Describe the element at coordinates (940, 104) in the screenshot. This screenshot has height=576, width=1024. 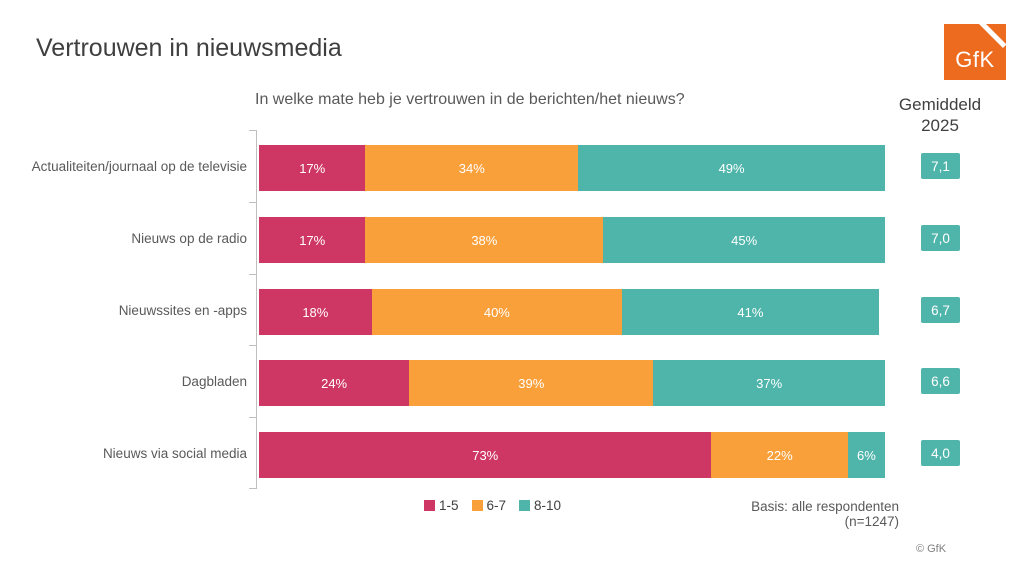
I see `average-header-line1: Gemiddeld` at that location.